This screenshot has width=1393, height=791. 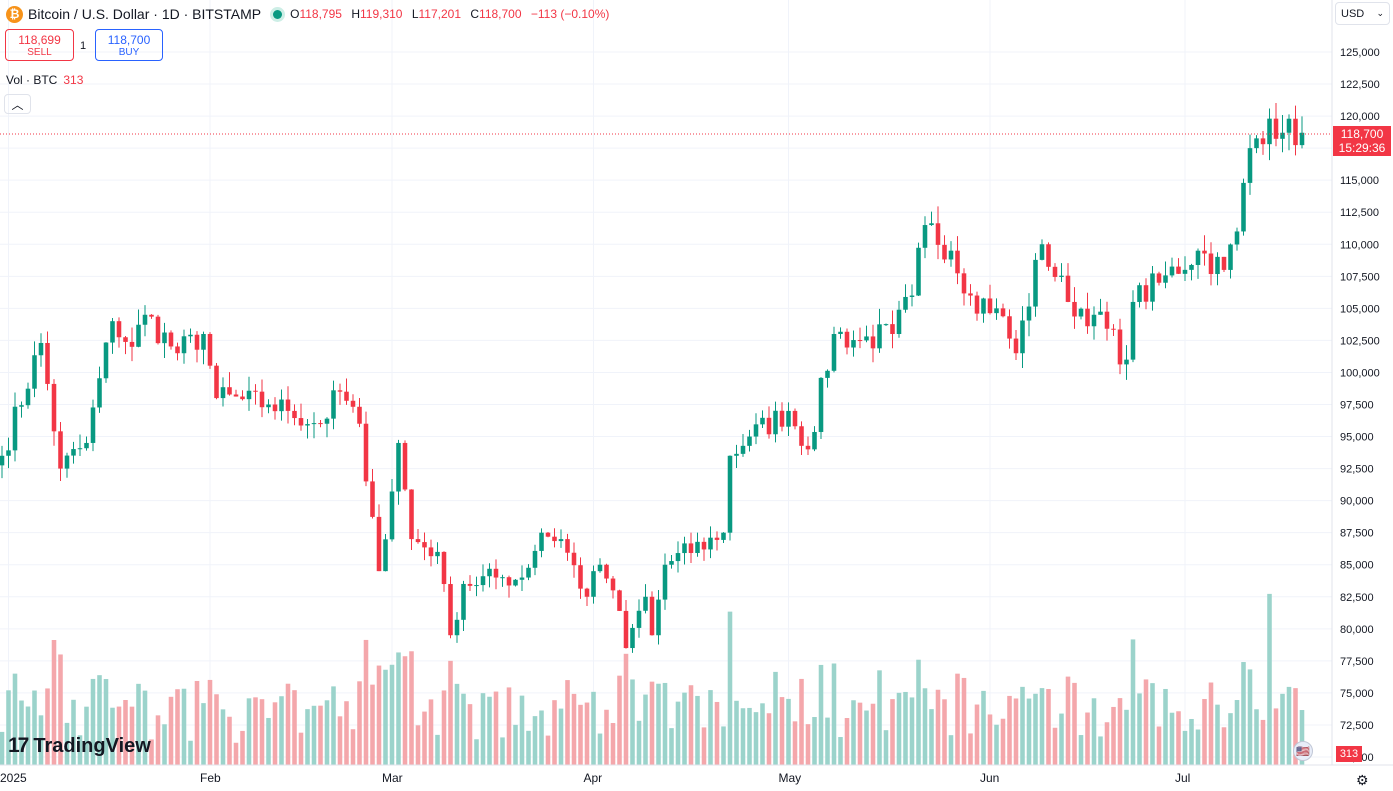 What do you see at coordinates (1362, 780) in the screenshot?
I see `gear-icon: ⚙` at bounding box center [1362, 780].